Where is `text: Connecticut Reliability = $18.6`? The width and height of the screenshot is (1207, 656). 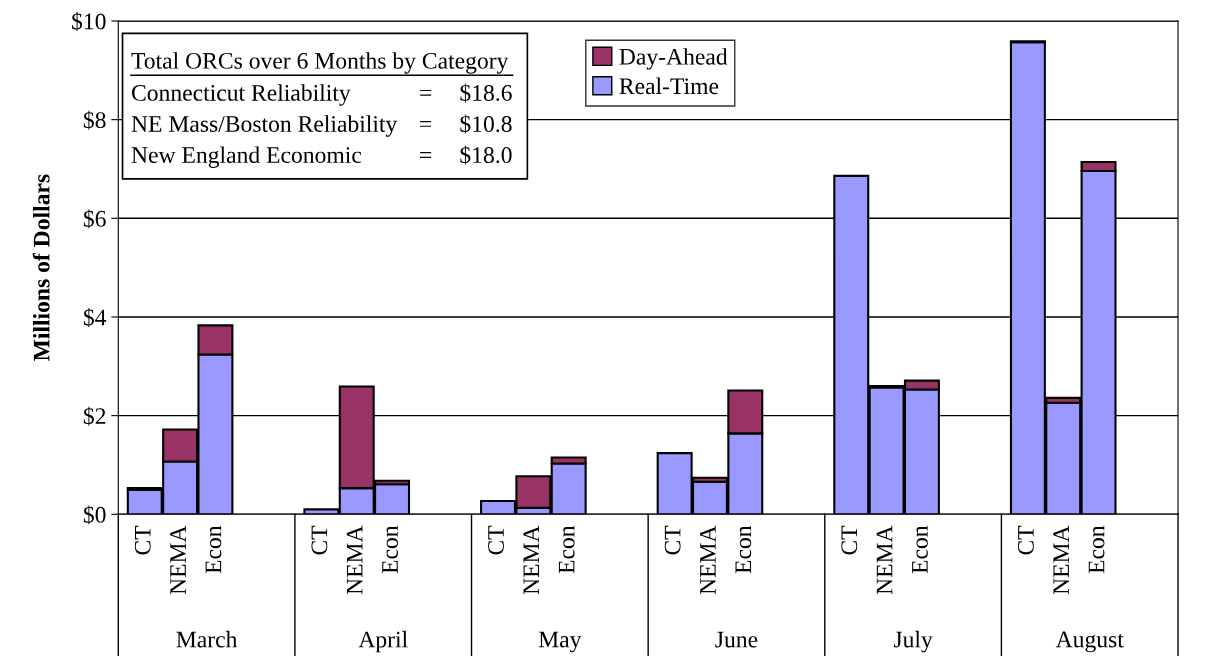 text: Connecticut Reliability = $18.6 is located at coordinates (321, 94).